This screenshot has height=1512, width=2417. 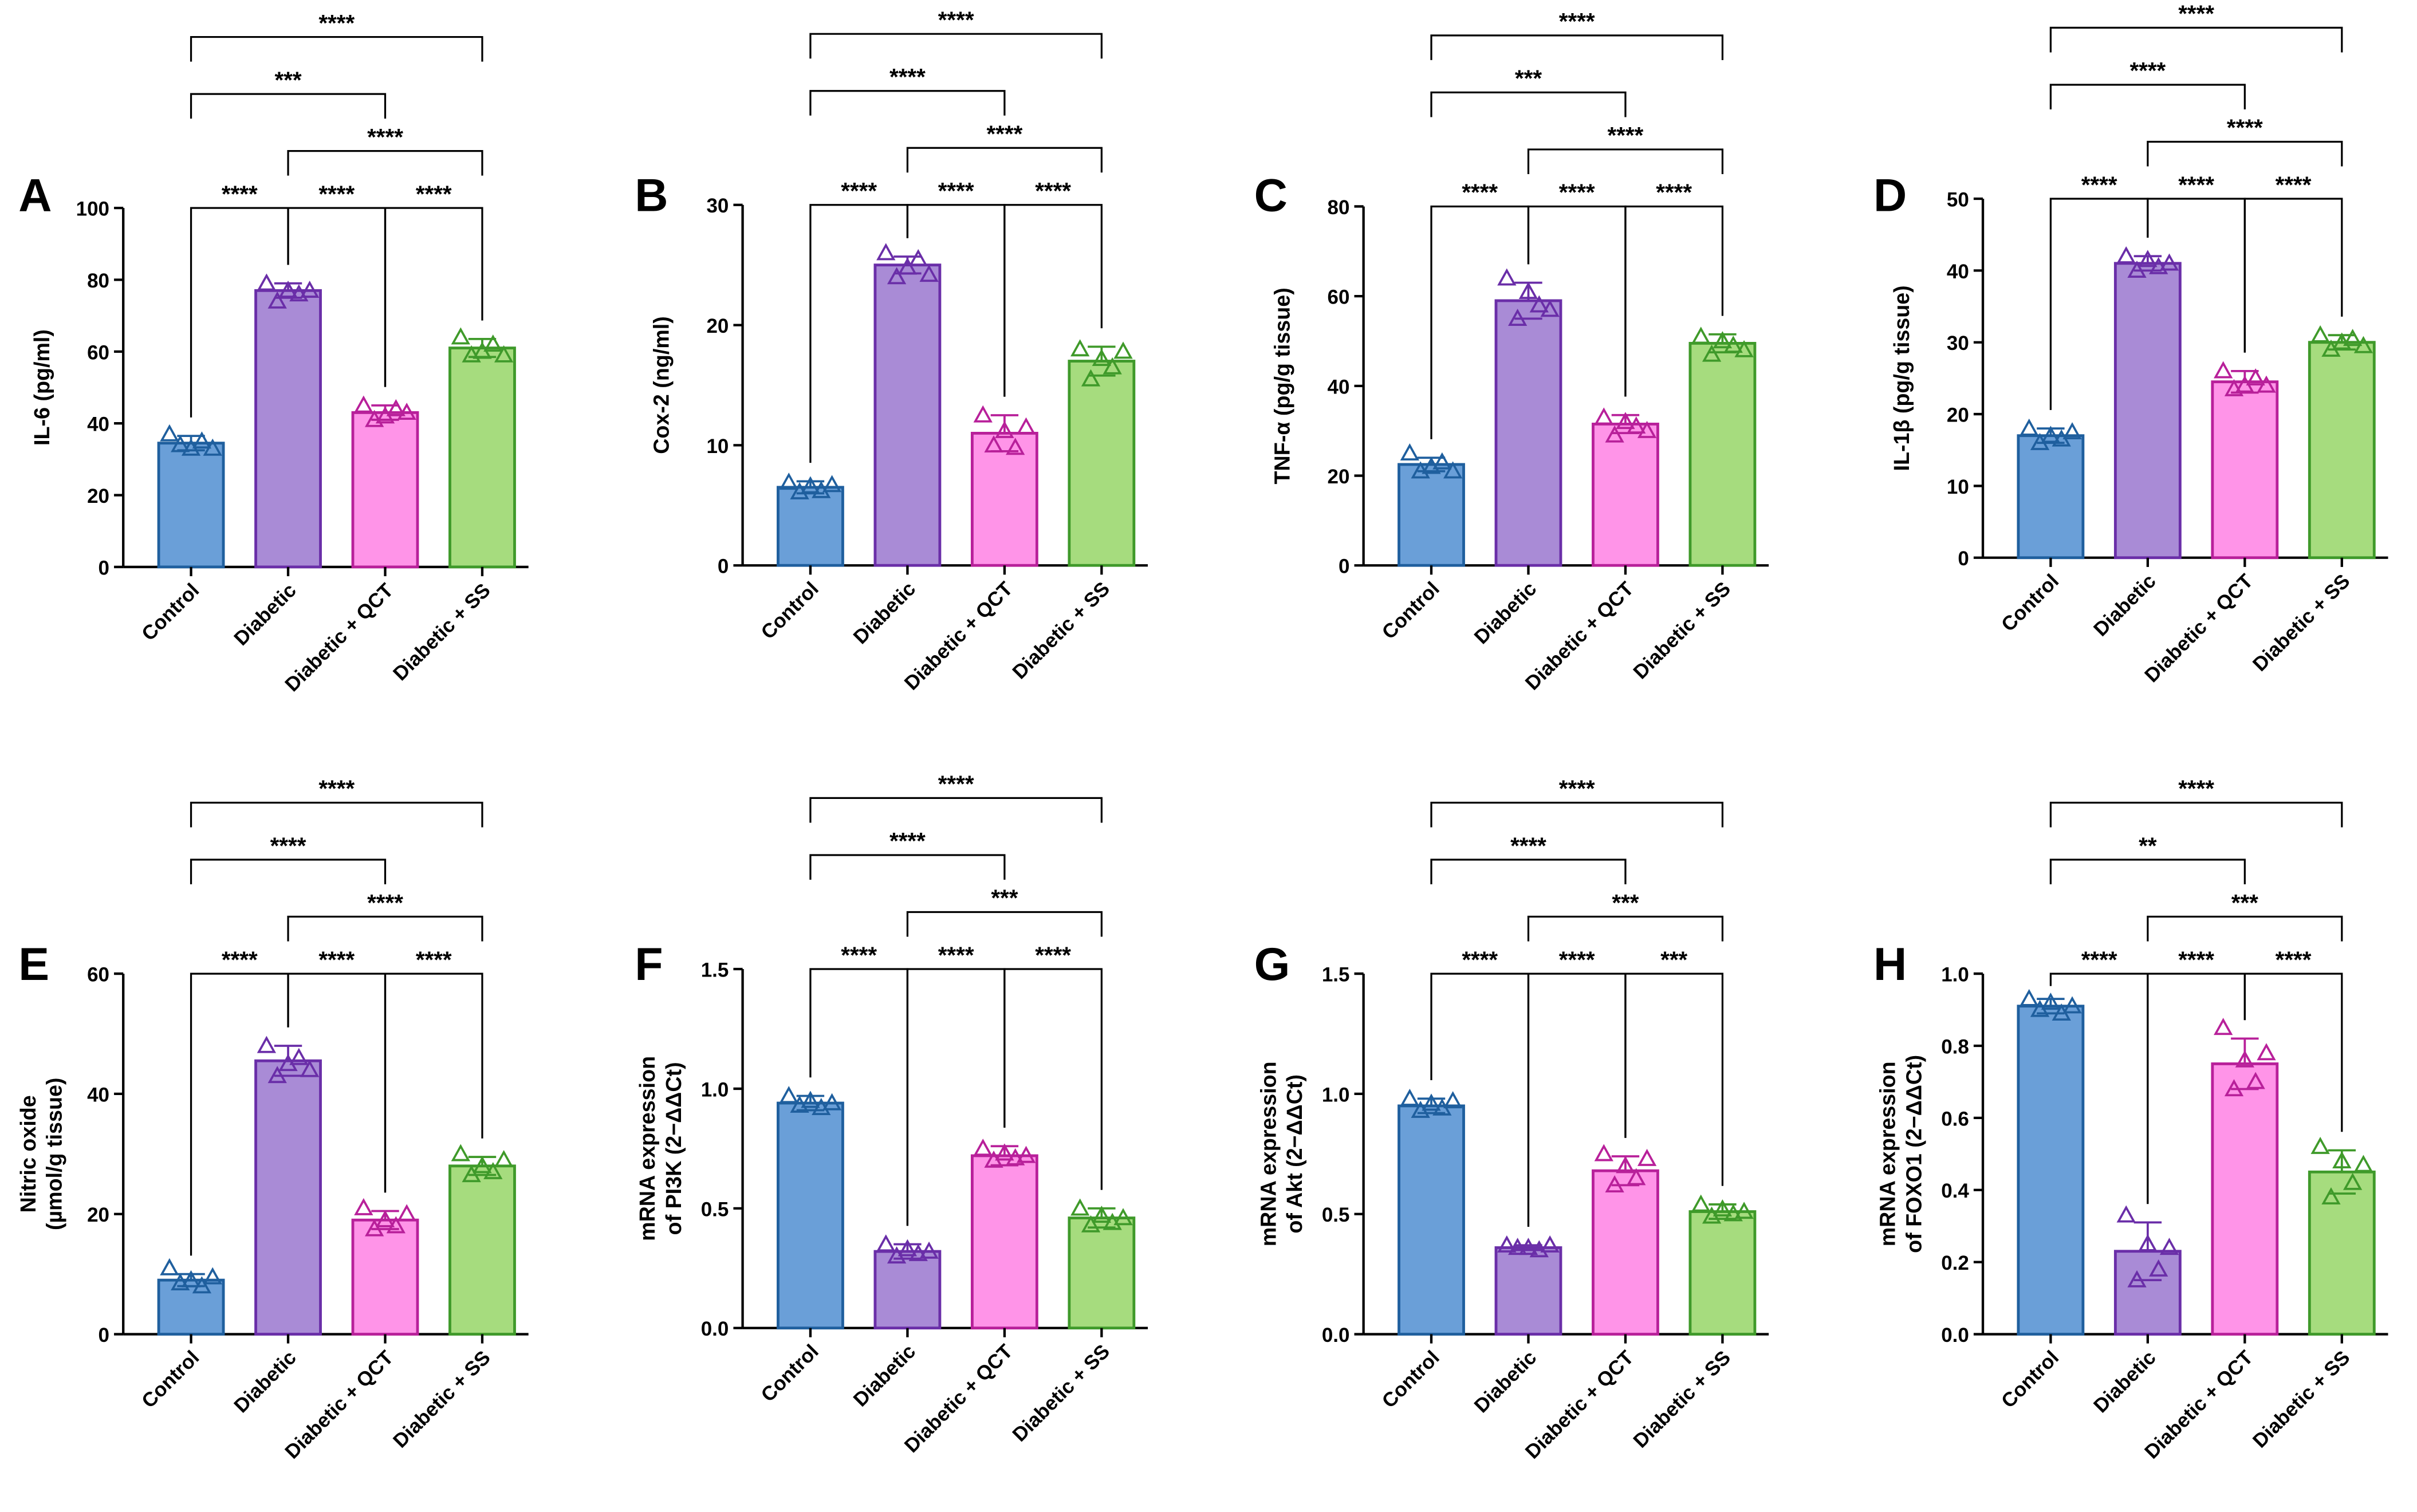 What do you see at coordinates (42, 387) in the screenshot?
I see `y-axis-label: IL-6 (pg/ml)` at bounding box center [42, 387].